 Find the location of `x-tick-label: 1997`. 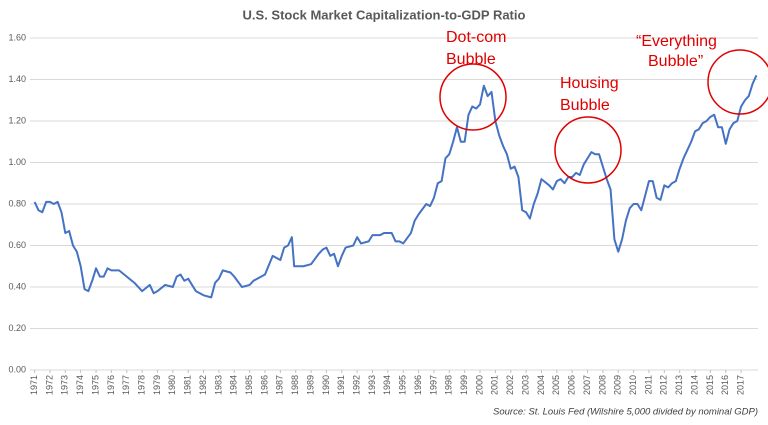

x-tick-label: 1997 is located at coordinates (433, 385).